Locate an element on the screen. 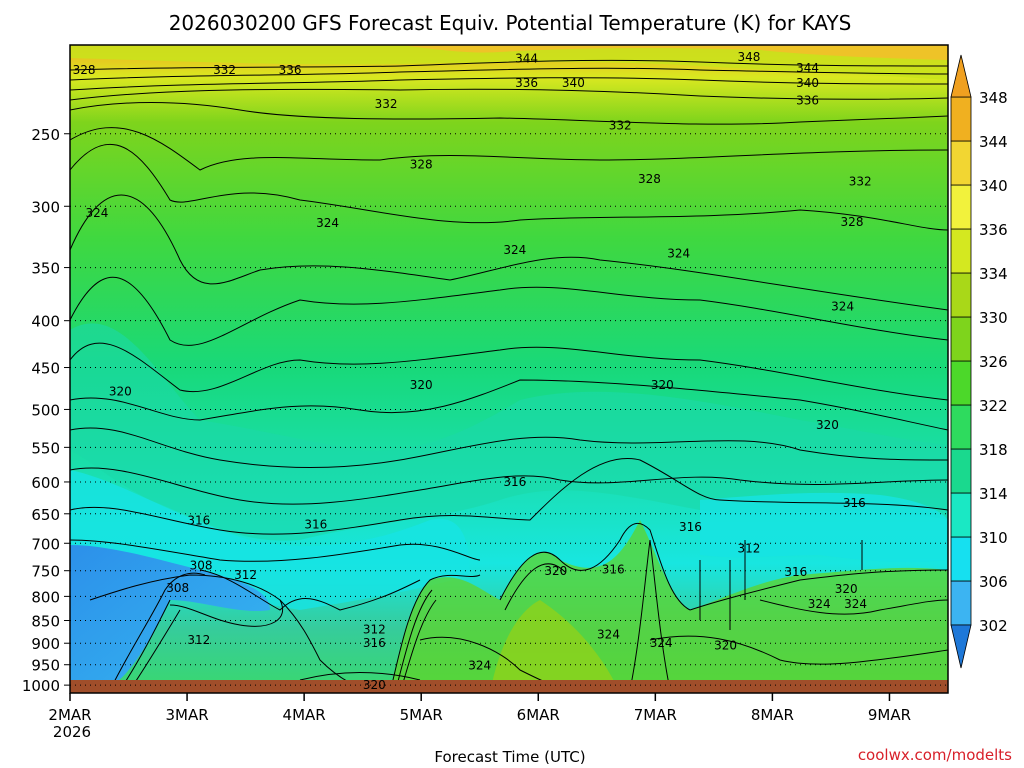 This screenshot has height=768, width=1024. y-tick-label-450: 450 is located at coordinates (45, 369).